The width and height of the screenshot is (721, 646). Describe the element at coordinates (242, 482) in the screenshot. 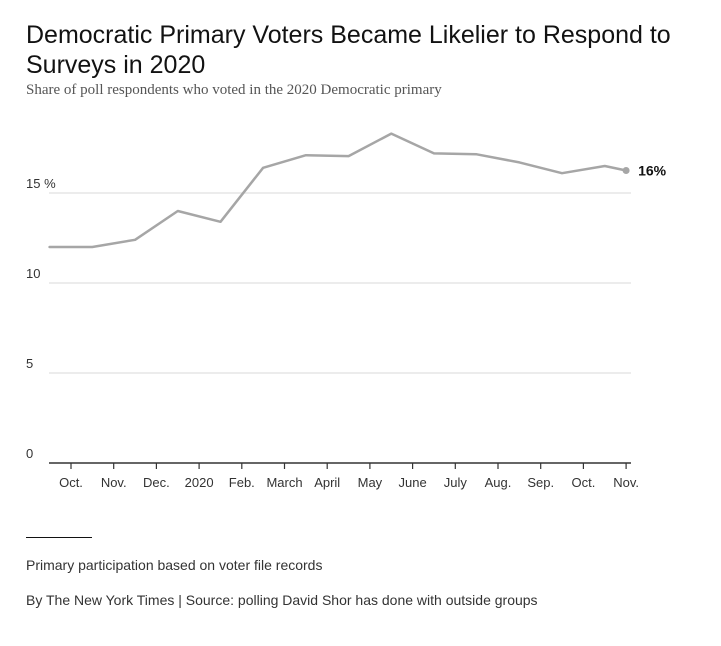

I see `x-tick-label: Feb.` at that location.